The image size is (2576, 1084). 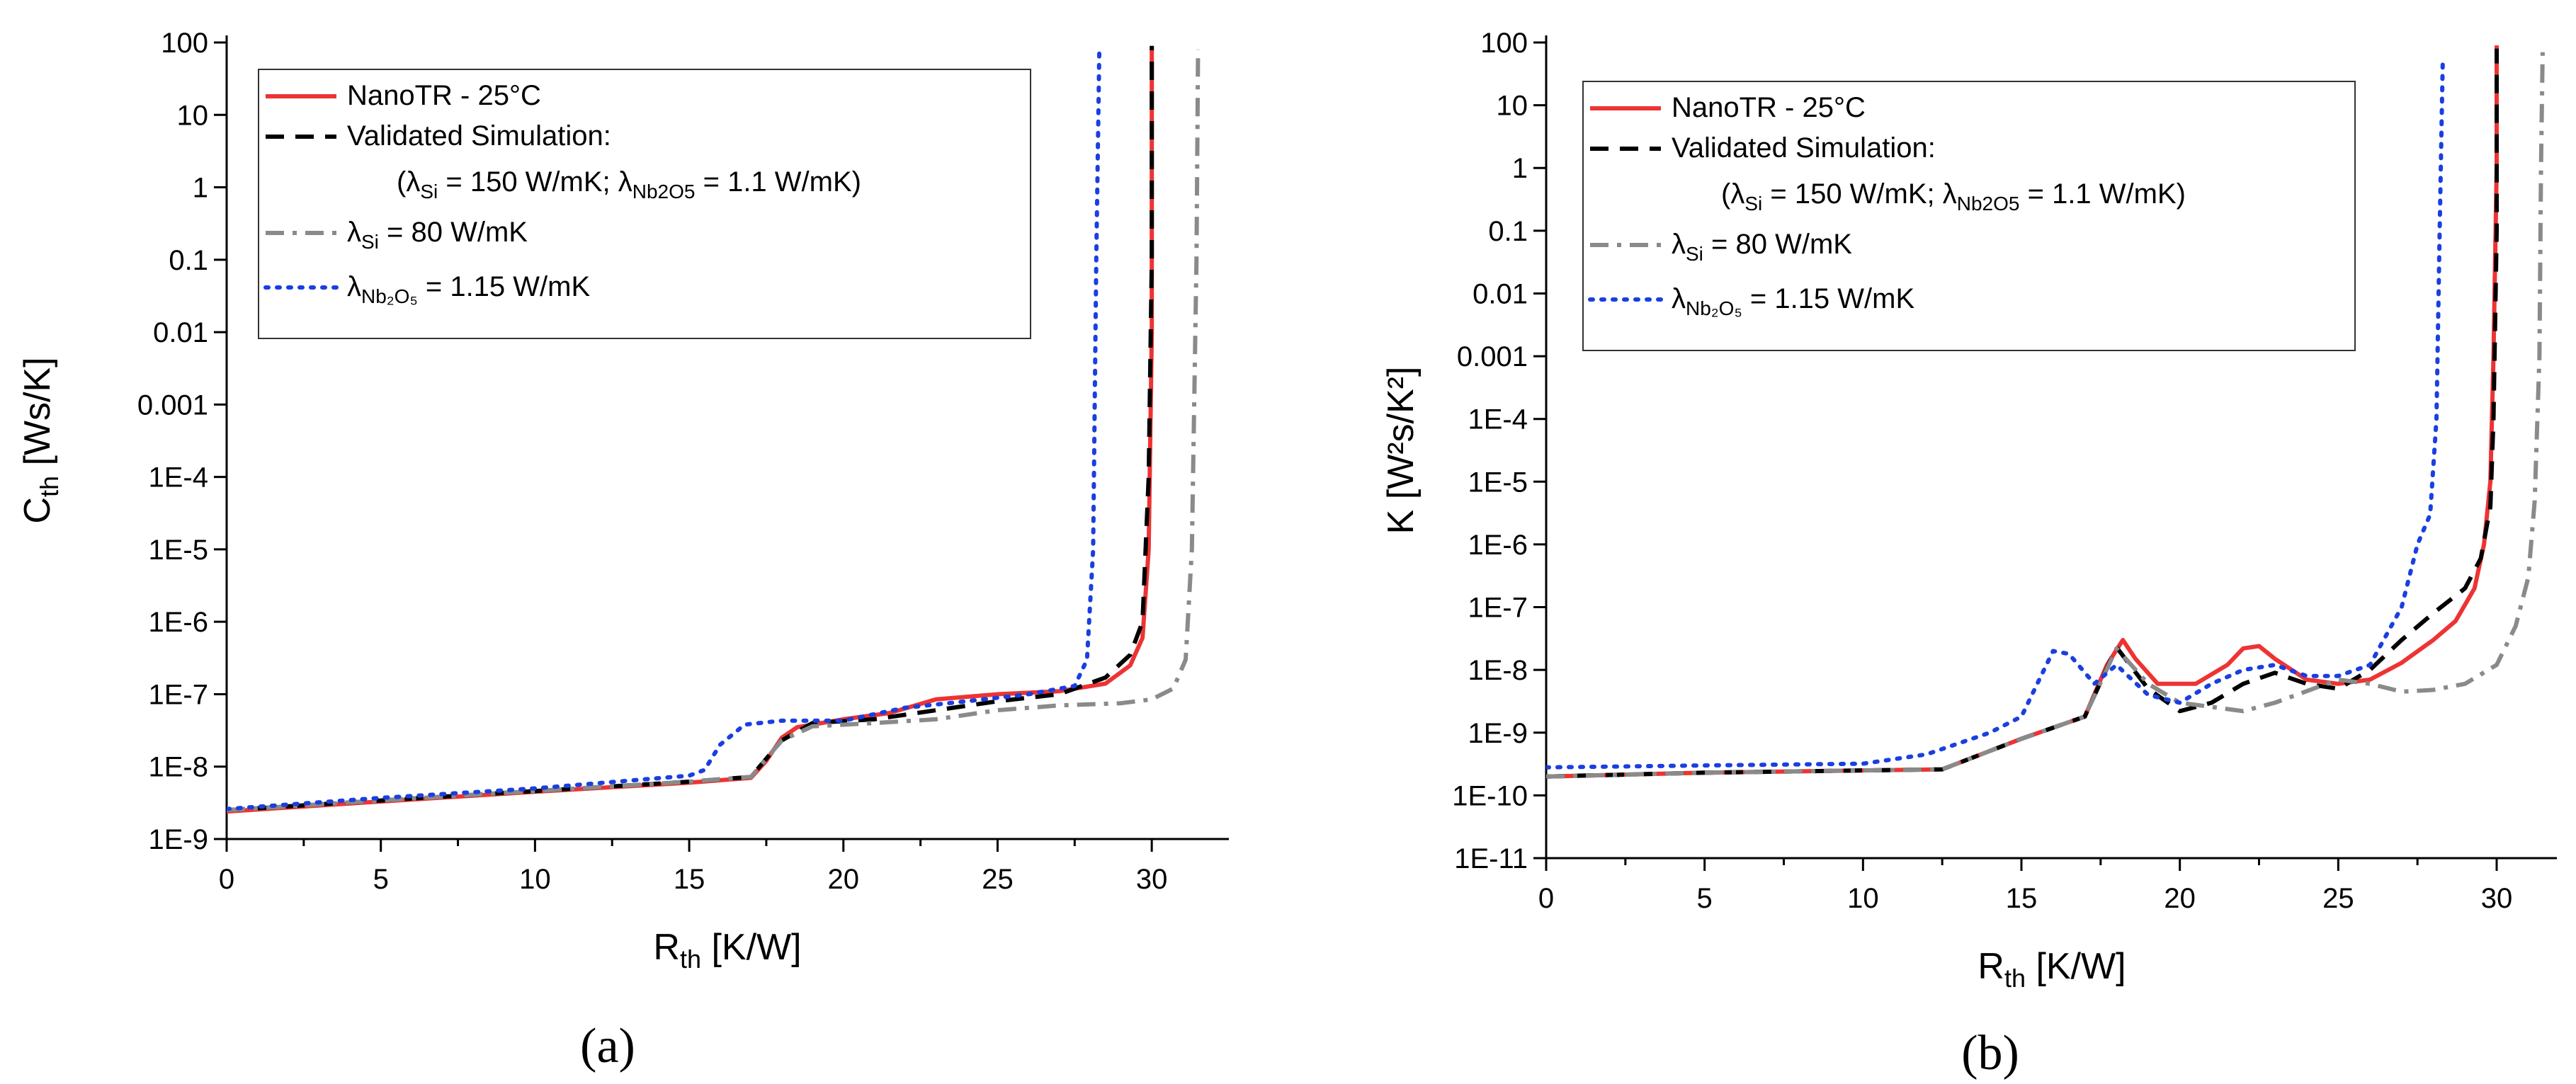 I want to click on panel-label: (a), so click(x=607, y=1046).